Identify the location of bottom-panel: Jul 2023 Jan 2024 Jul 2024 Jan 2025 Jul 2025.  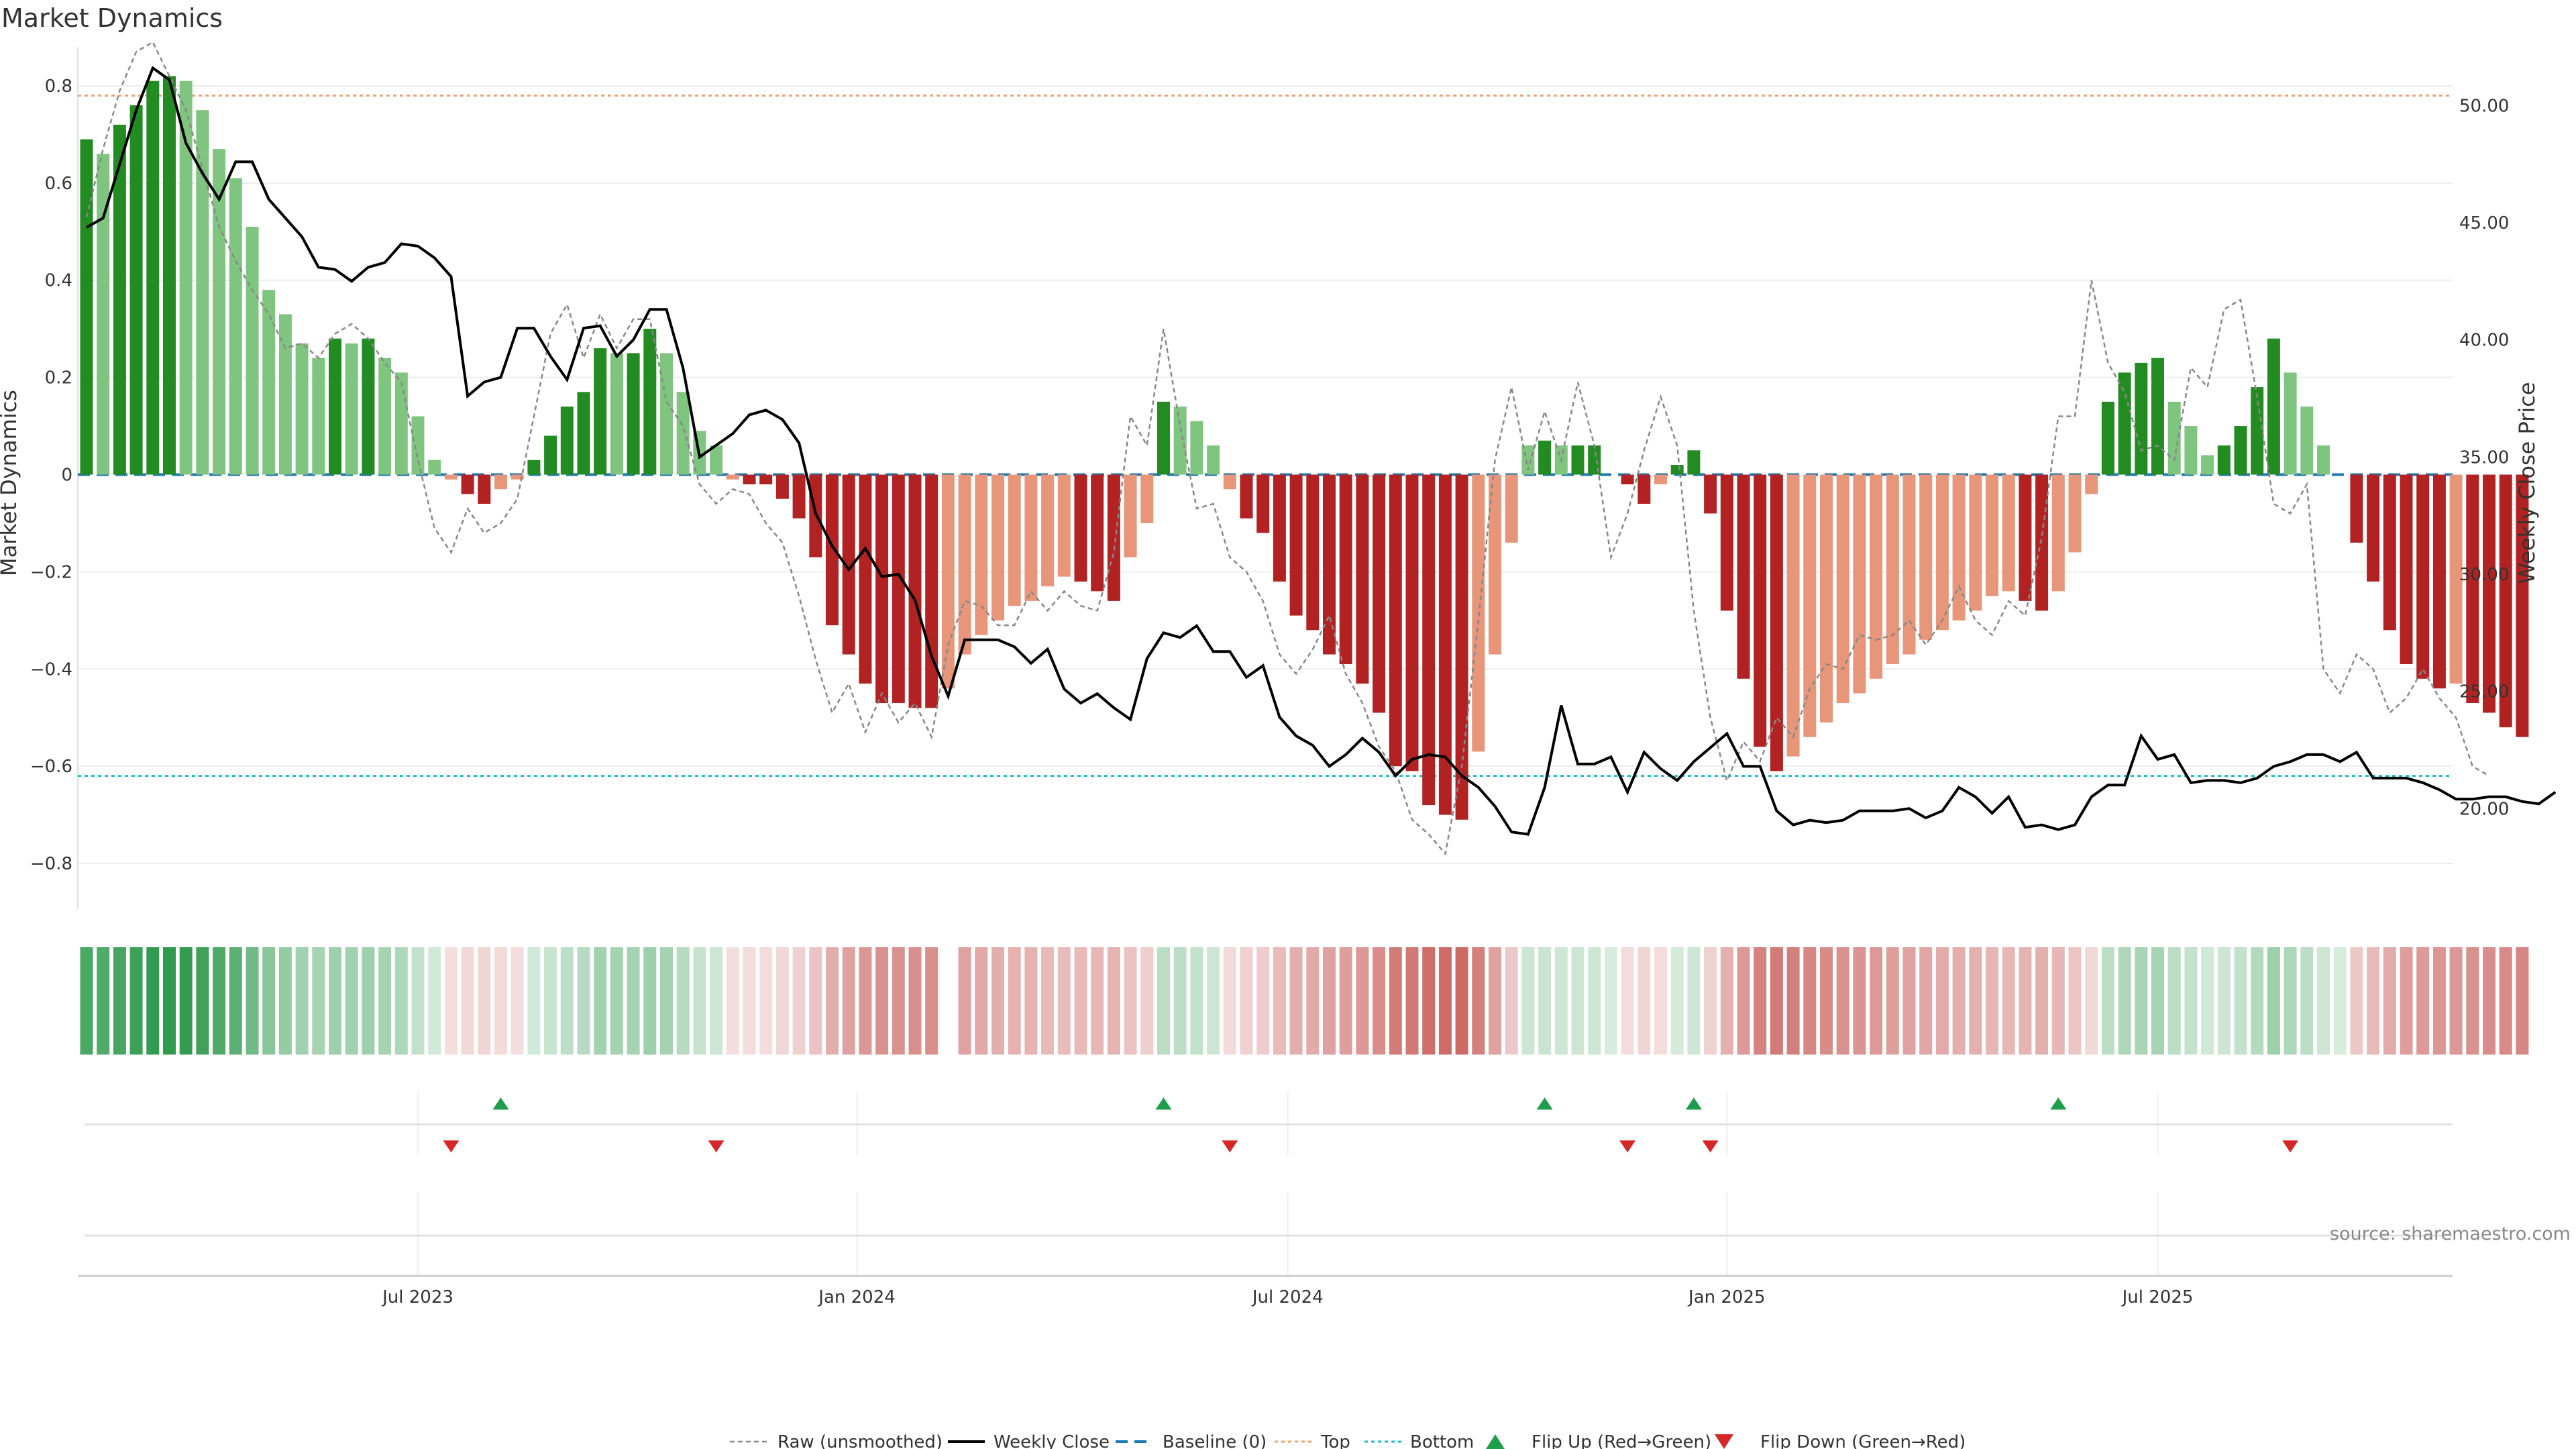
(1265, 1250).